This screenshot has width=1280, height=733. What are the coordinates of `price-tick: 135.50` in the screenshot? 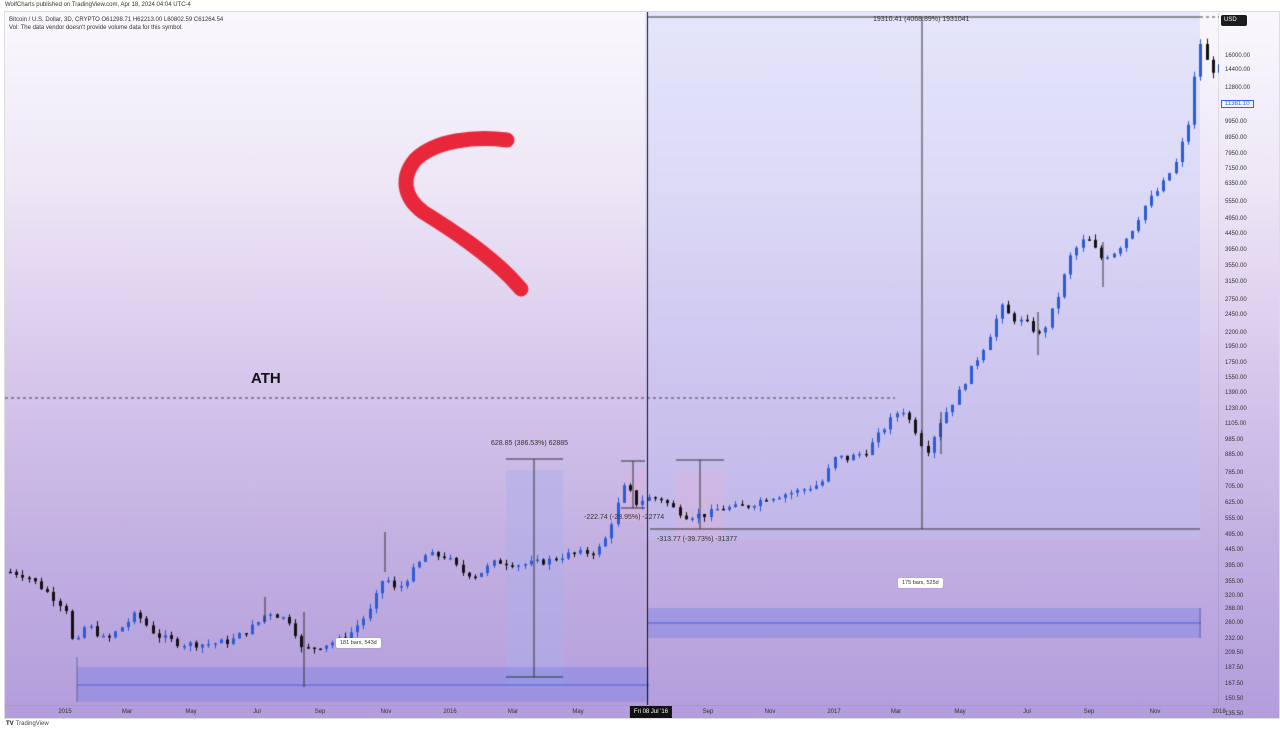 It's located at (1234, 714).